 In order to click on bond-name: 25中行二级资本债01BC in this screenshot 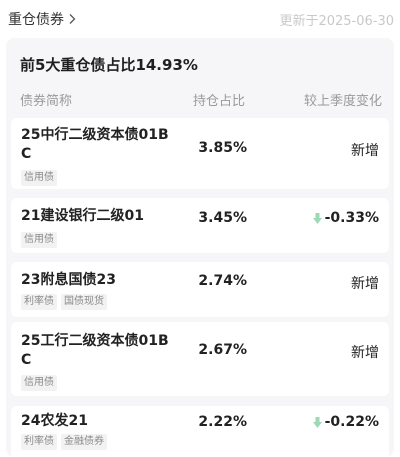, I will do `click(95, 144)`.